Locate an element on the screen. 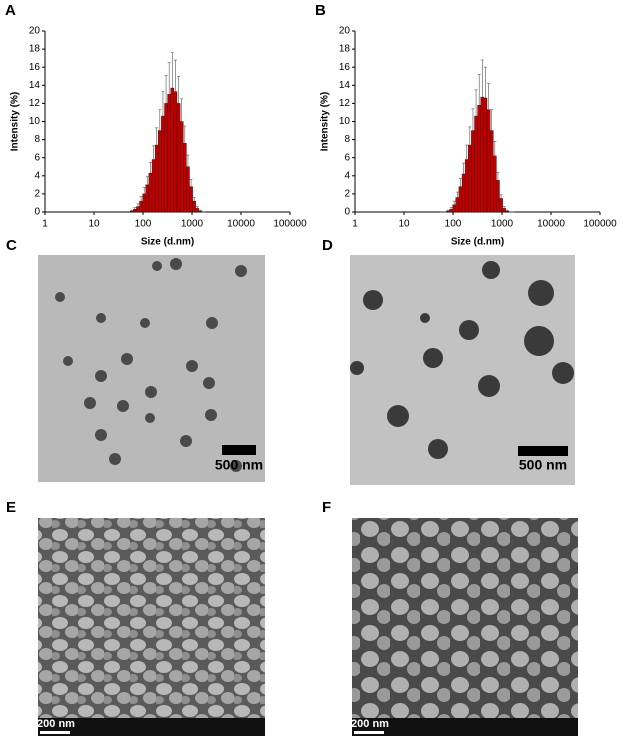  panel-label: A is located at coordinates (10, 10).